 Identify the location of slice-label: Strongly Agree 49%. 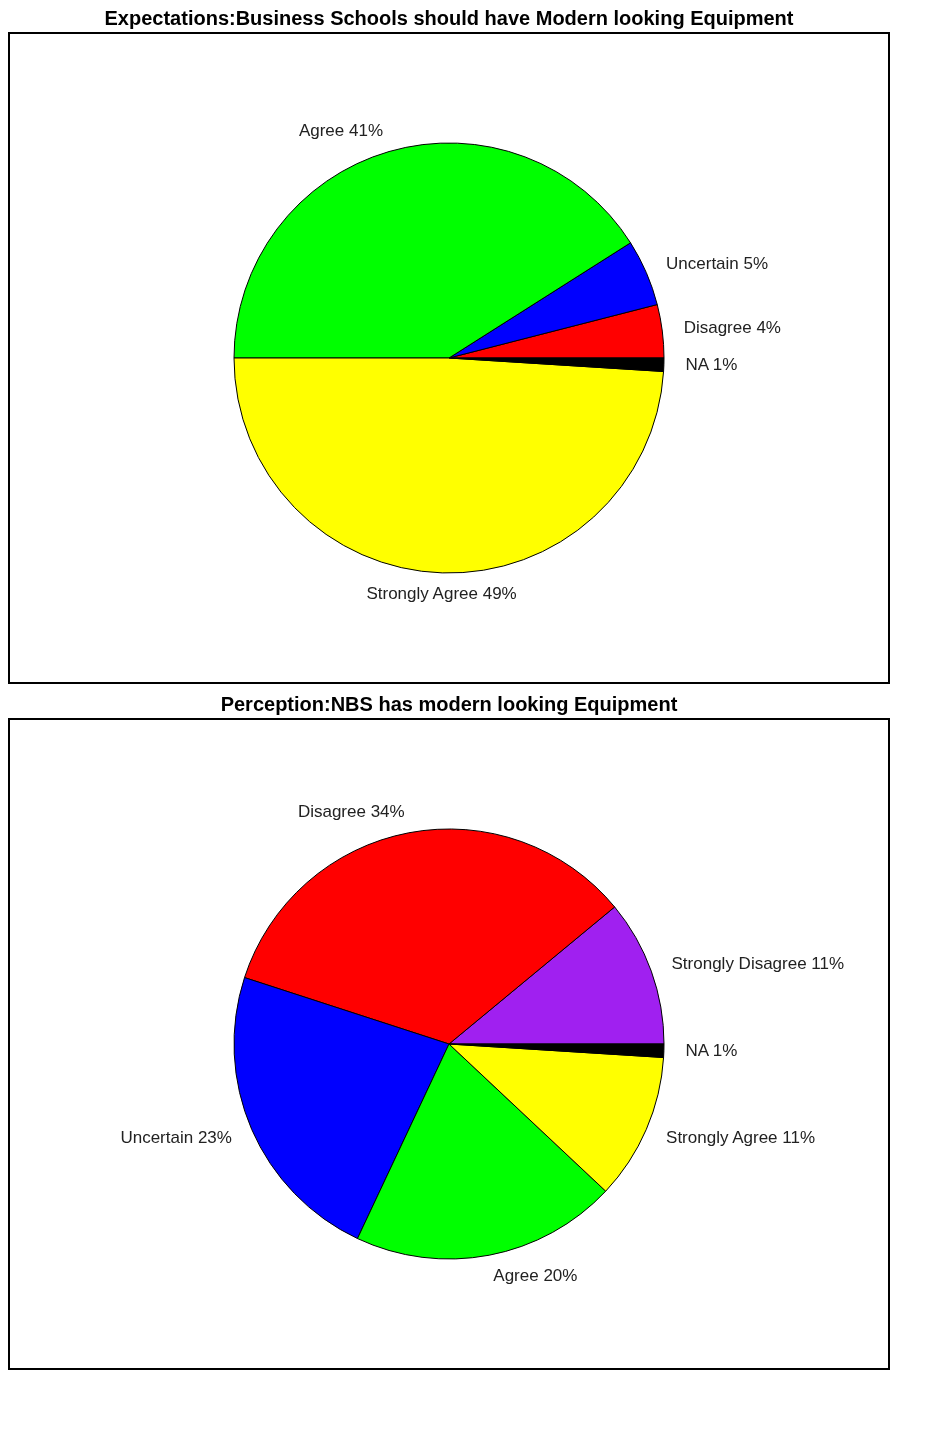
(441, 594).